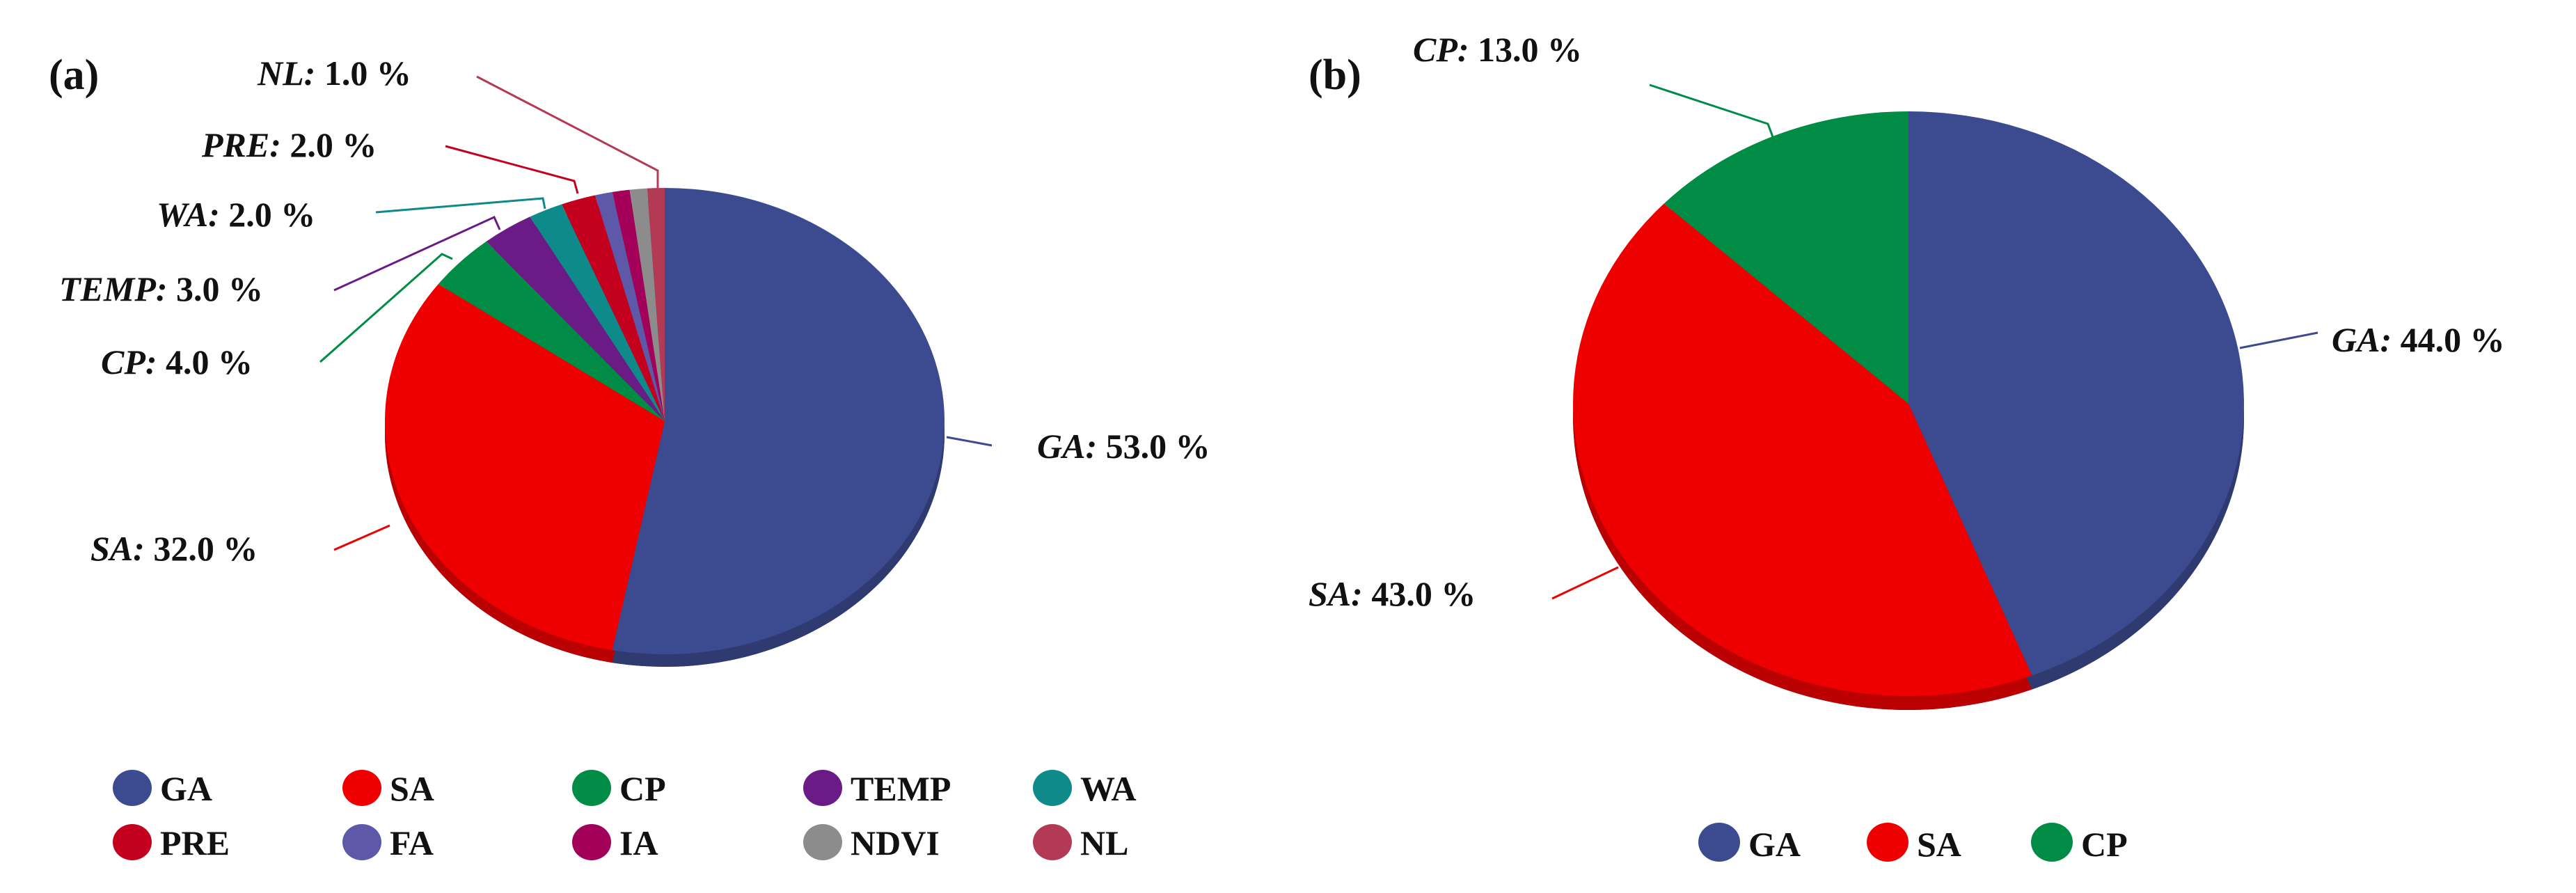 The width and height of the screenshot is (2576, 893). What do you see at coordinates (1052, 842) in the screenshot?
I see `legend-swatch-nl` at bounding box center [1052, 842].